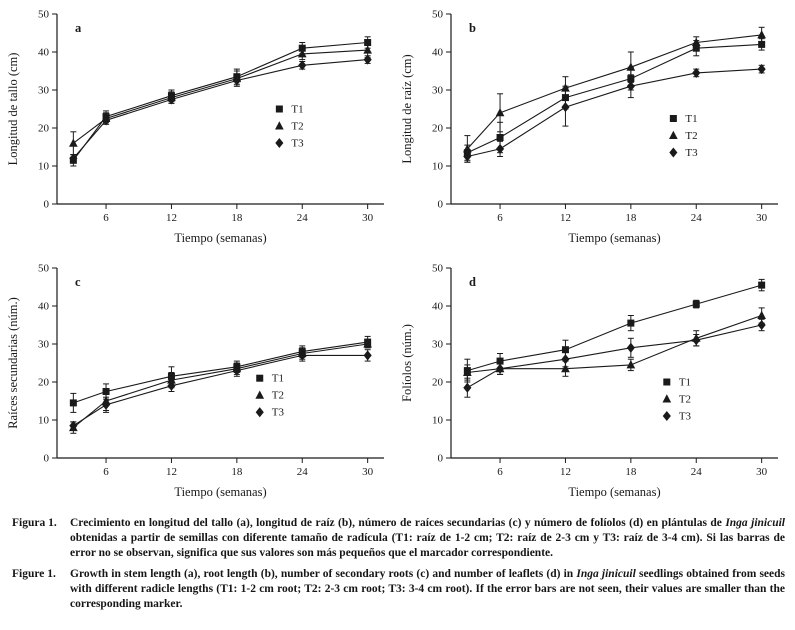  Describe the element at coordinates (34, 523) in the screenshot. I see `caption-label-es: Figura 1.` at that location.